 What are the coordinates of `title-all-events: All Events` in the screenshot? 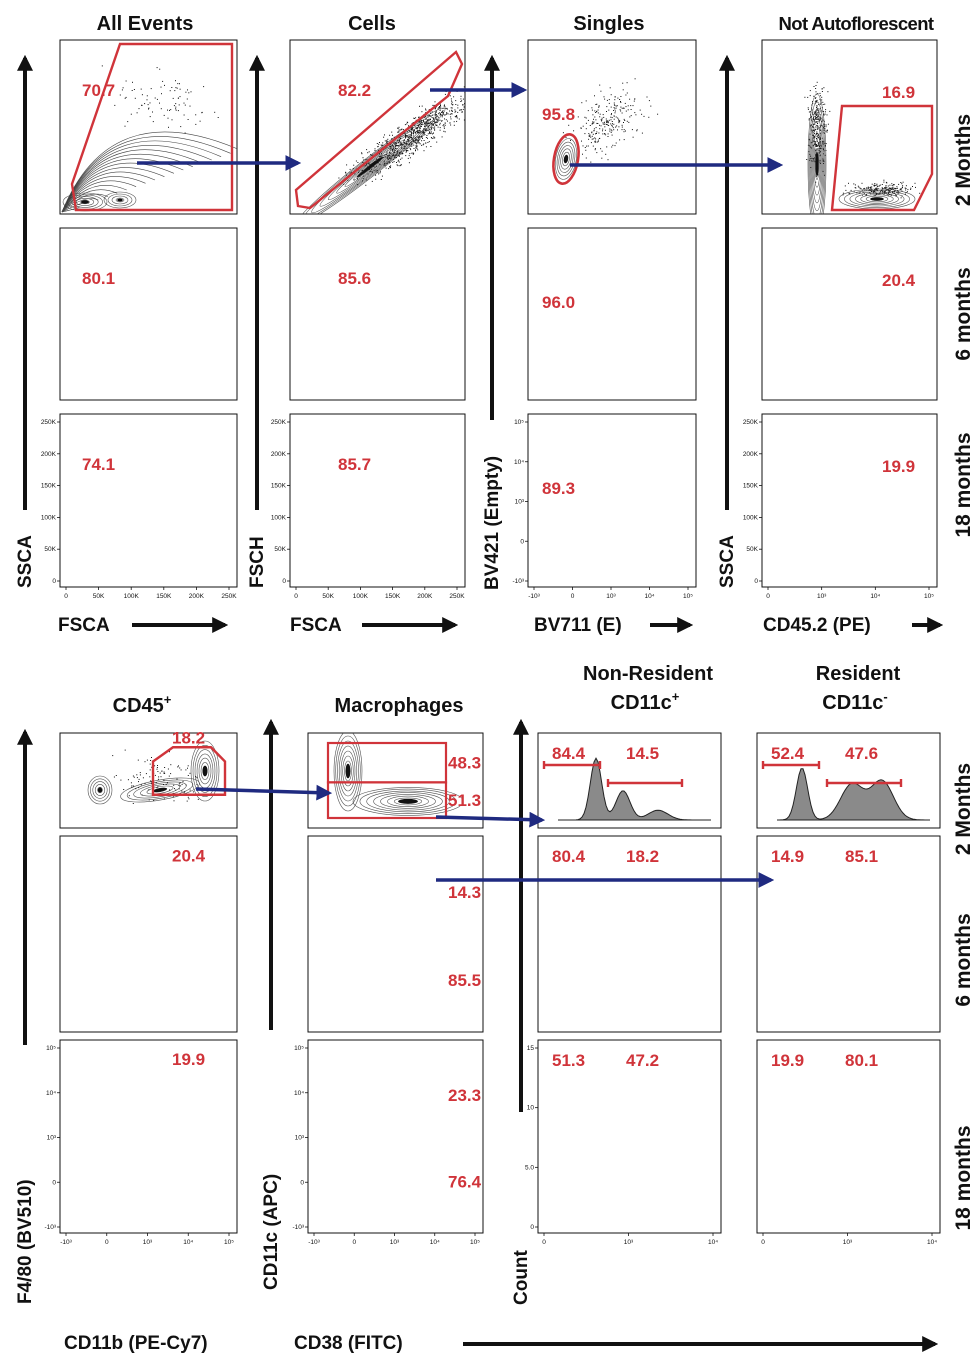 It's located at (145, 24).